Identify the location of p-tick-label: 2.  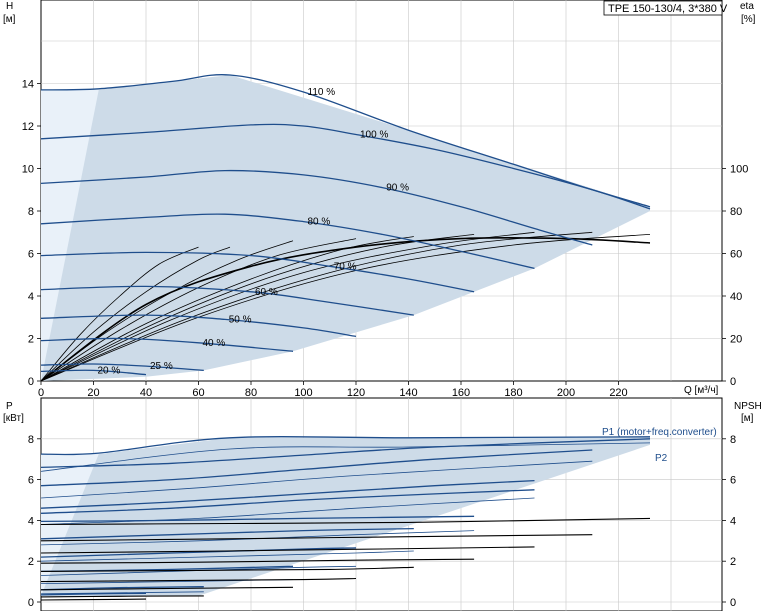
(31, 562).